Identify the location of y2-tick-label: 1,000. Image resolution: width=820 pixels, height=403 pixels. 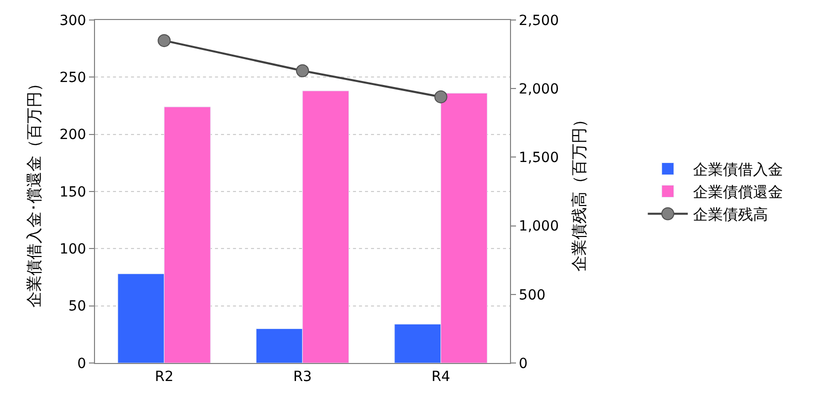
(538, 226).